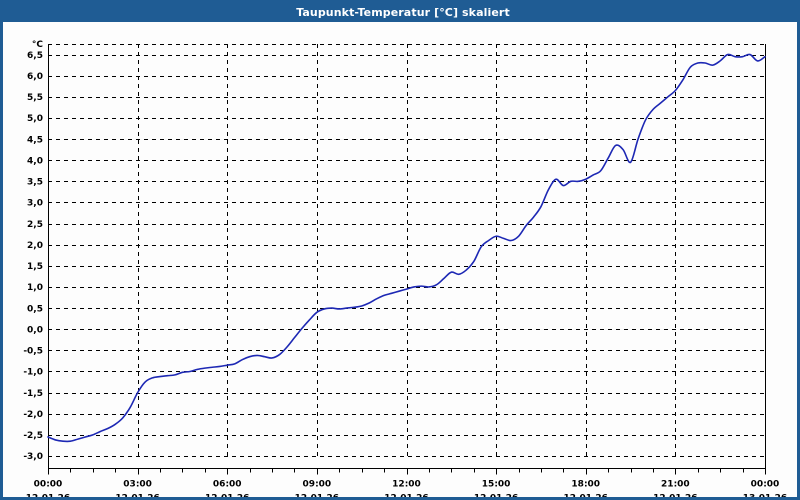 The image size is (800, 500). Describe the element at coordinates (35, 140) in the screenshot. I see `y-axis-tick-label: 4,5` at that location.